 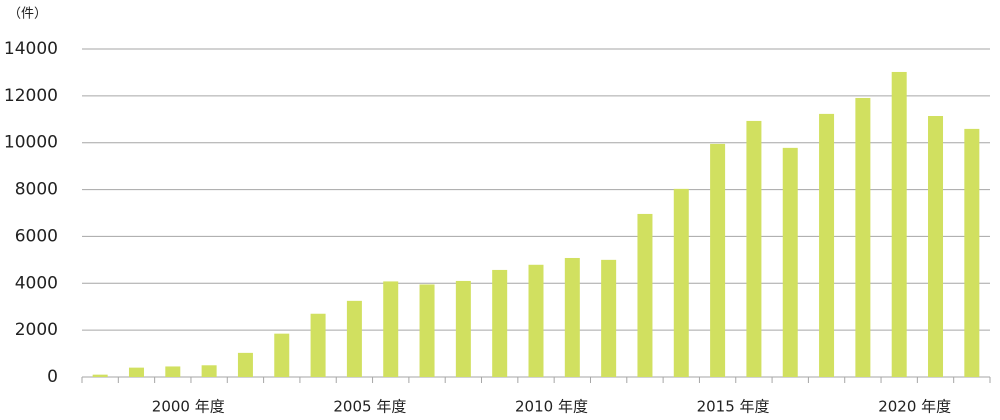 What do you see at coordinates (36, 236) in the screenshot?
I see `y-tick-label: 6000` at bounding box center [36, 236].